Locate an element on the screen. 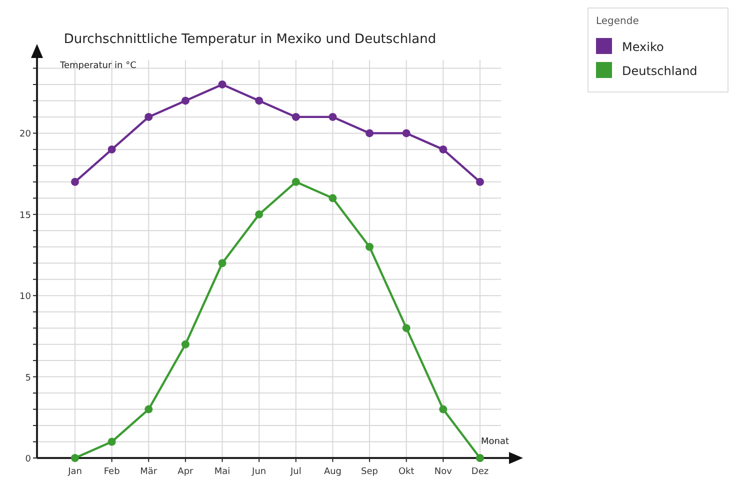 This screenshot has width=733, height=480. chart-title: Durchschnittliche Temperatur in Mexiko und Deutschland is located at coordinates (250, 39).